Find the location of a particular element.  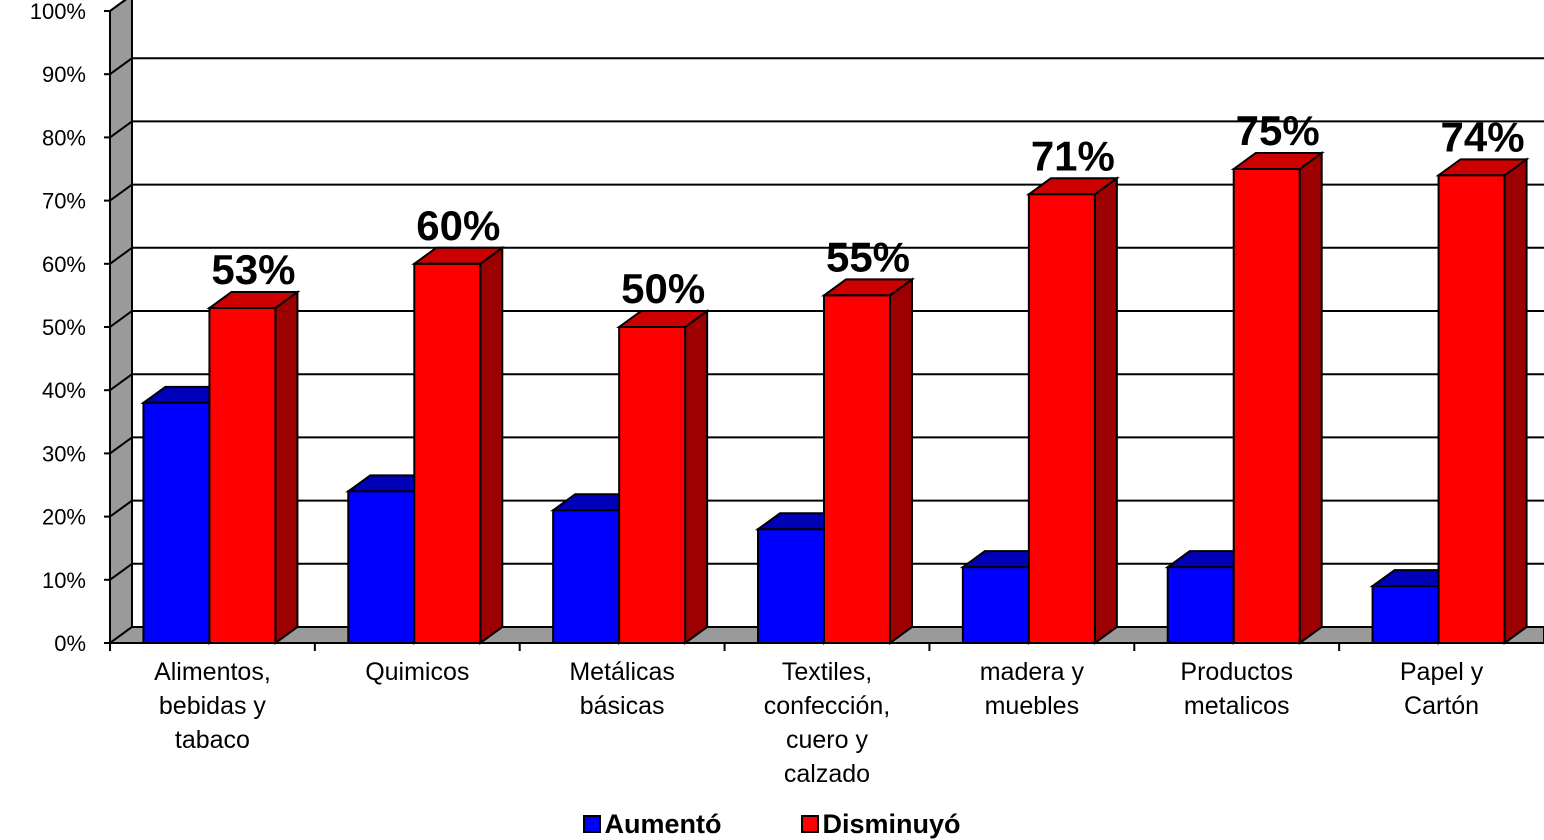

x-category-label-line: Productos is located at coordinates (1236, 672).